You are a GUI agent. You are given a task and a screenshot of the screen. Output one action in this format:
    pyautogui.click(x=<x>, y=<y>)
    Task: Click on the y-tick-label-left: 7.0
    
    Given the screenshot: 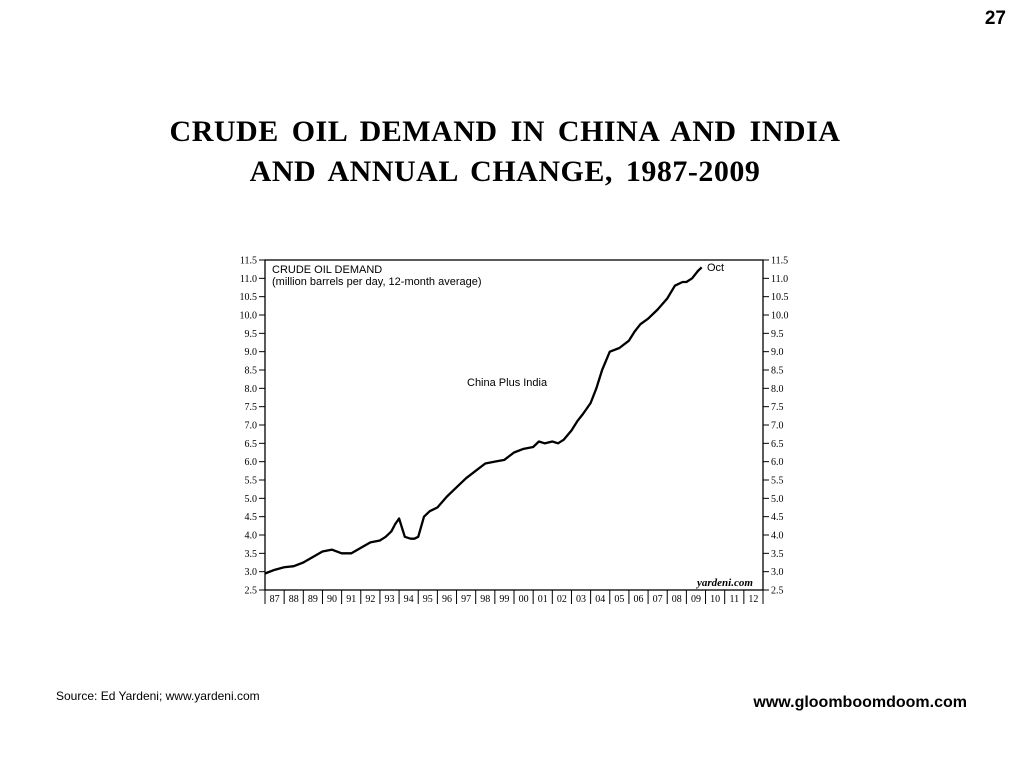 What is the action you would take?
    pyautogui.click(x=251, y=426)
    